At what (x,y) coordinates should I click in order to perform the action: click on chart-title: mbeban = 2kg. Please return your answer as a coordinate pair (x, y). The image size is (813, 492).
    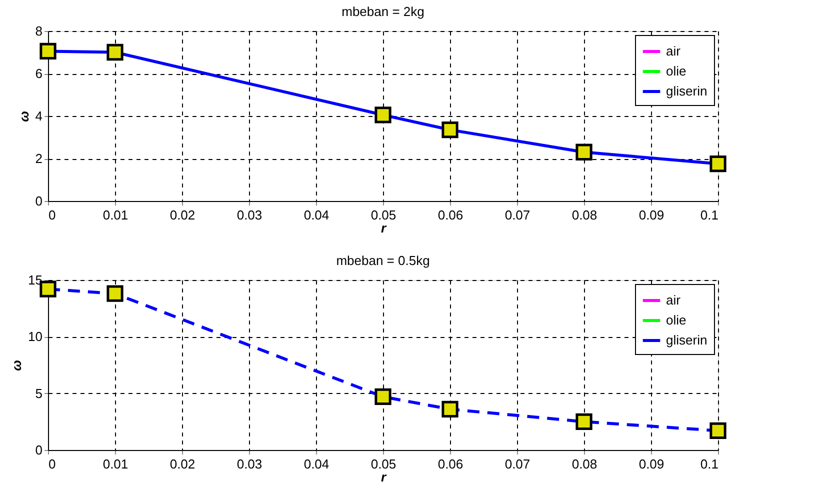
    Looking at the image, I should click on (383, 11).